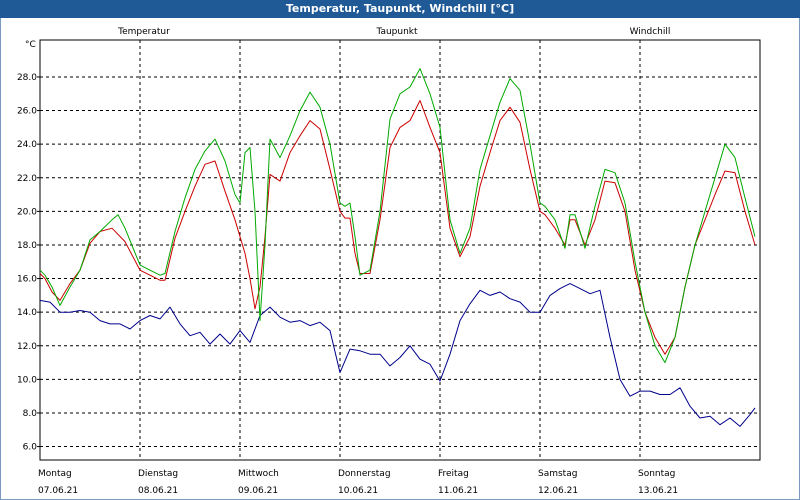  Describe the element at coordinates (27, 145) in the screenshot. I see `y-tick-label: 24.0` at that location.